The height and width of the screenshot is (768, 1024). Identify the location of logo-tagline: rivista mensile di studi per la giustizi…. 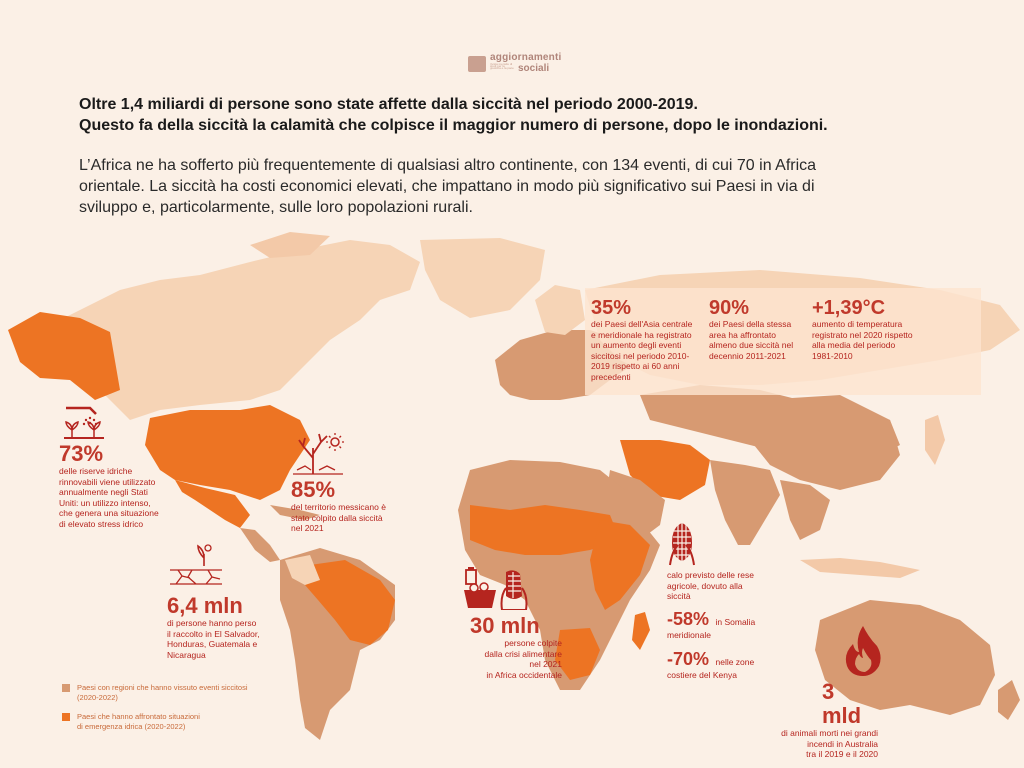
(502, 66).